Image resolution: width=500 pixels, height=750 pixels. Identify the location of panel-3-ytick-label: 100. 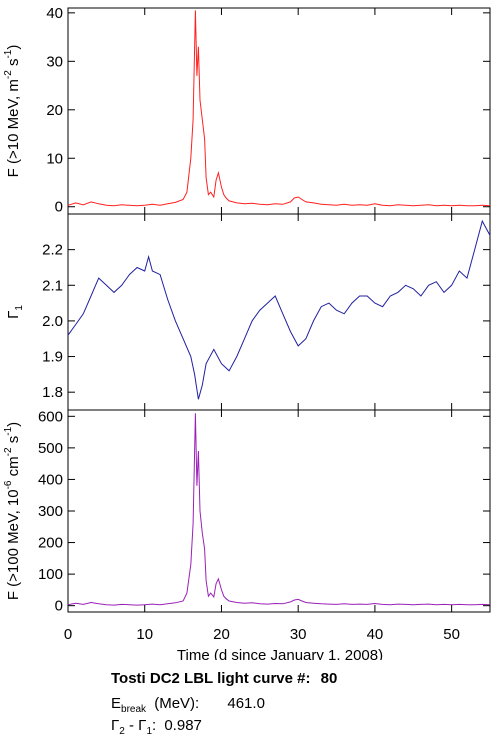
(50, 574).